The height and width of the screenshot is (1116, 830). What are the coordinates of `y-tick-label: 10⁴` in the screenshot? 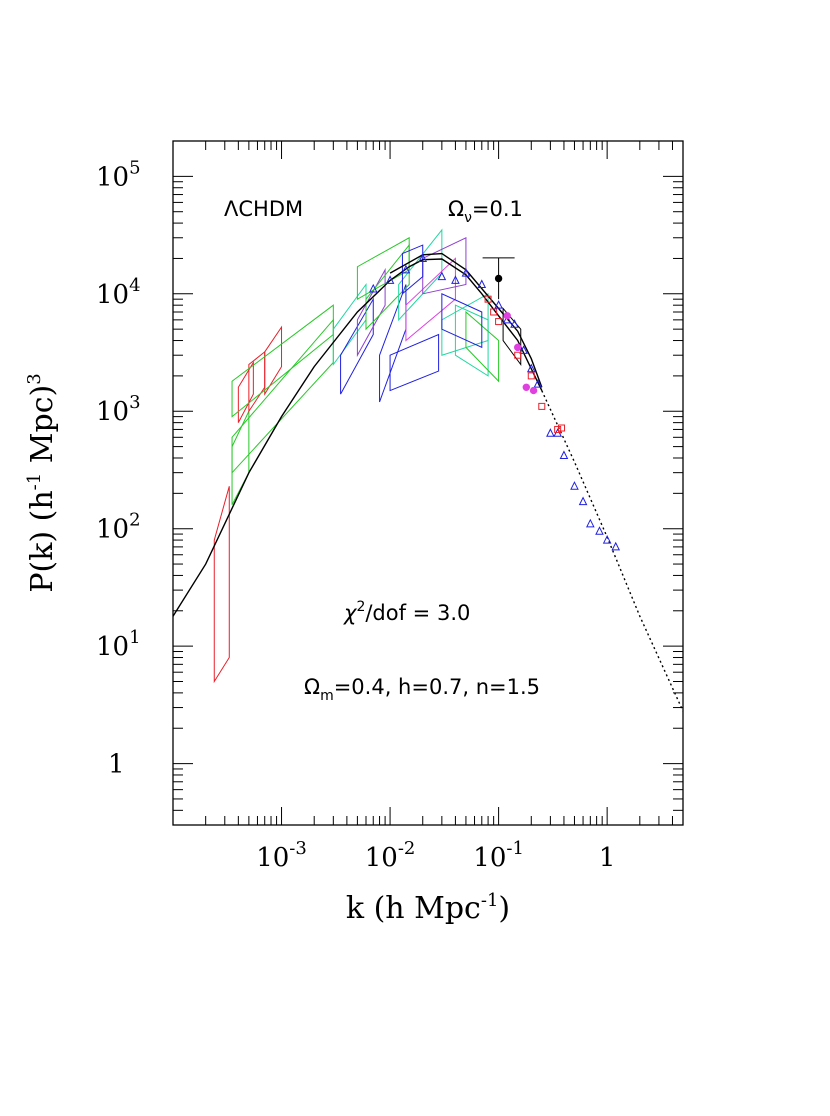 It's located at (118, 292).